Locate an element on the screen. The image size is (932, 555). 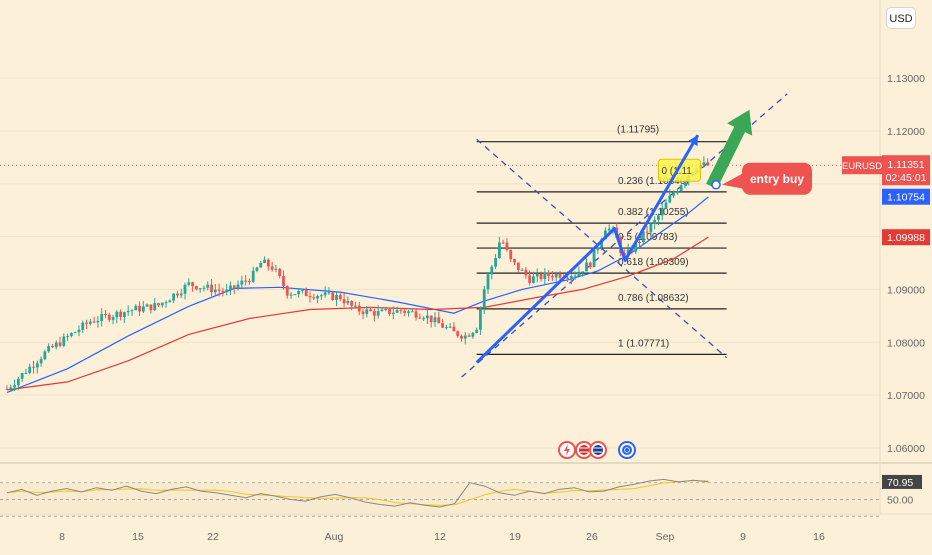
date-tick-label: 26 is located at coordinates (592, 537).